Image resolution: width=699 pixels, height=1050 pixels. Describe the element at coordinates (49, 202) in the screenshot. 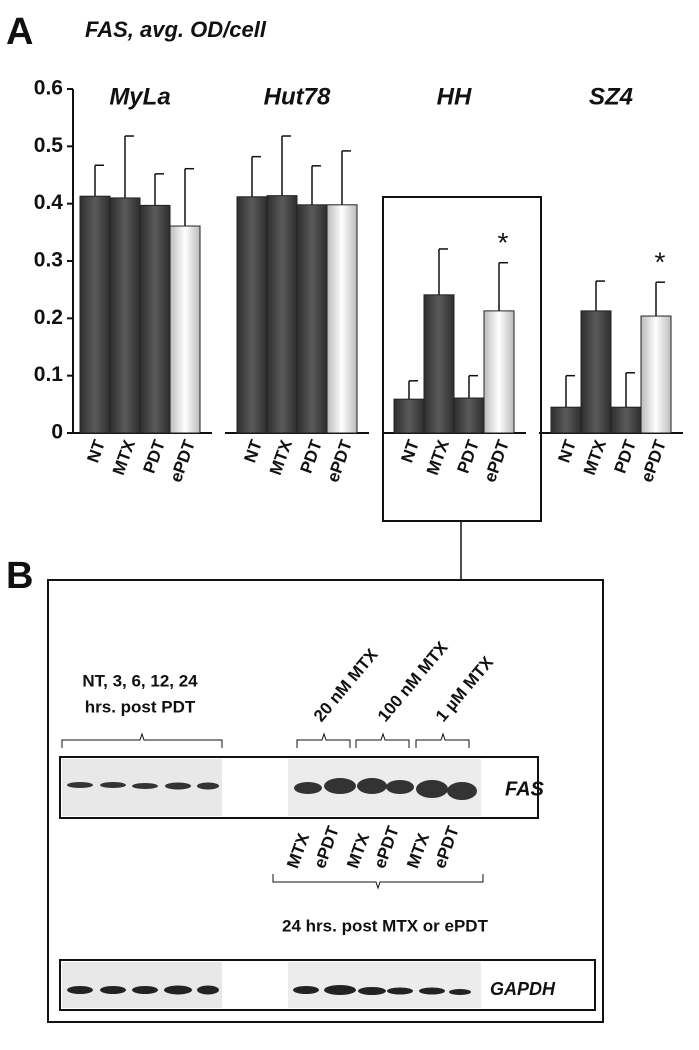

I see `y-tick-label: 0.4` at that location.